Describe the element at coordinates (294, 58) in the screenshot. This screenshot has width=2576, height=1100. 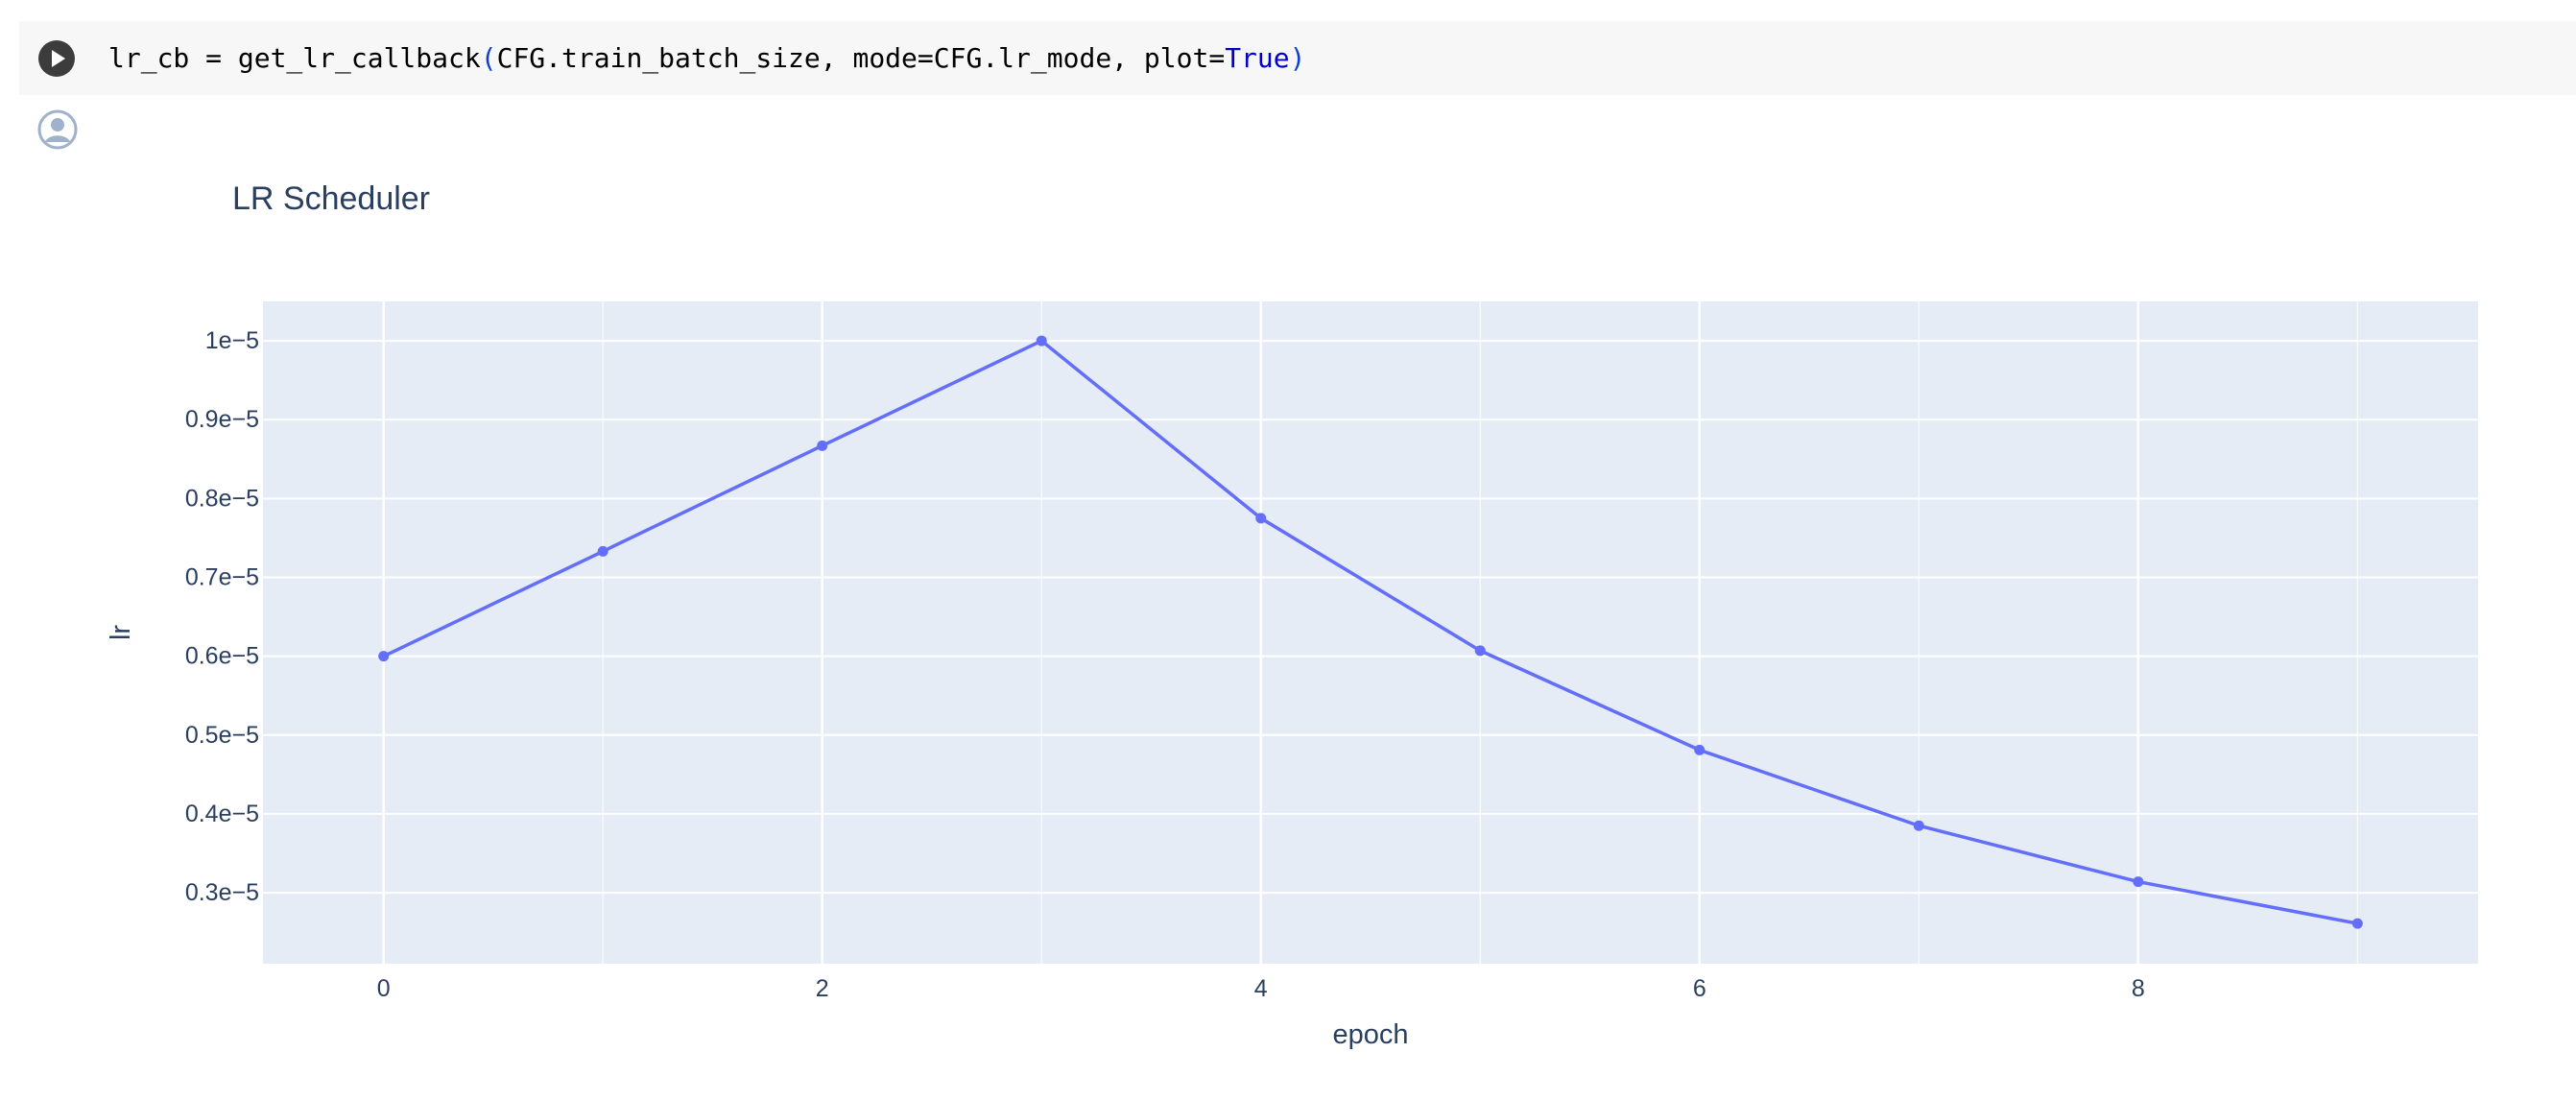
I see `code-text: lr_cb = get_lr_callback` at that location.